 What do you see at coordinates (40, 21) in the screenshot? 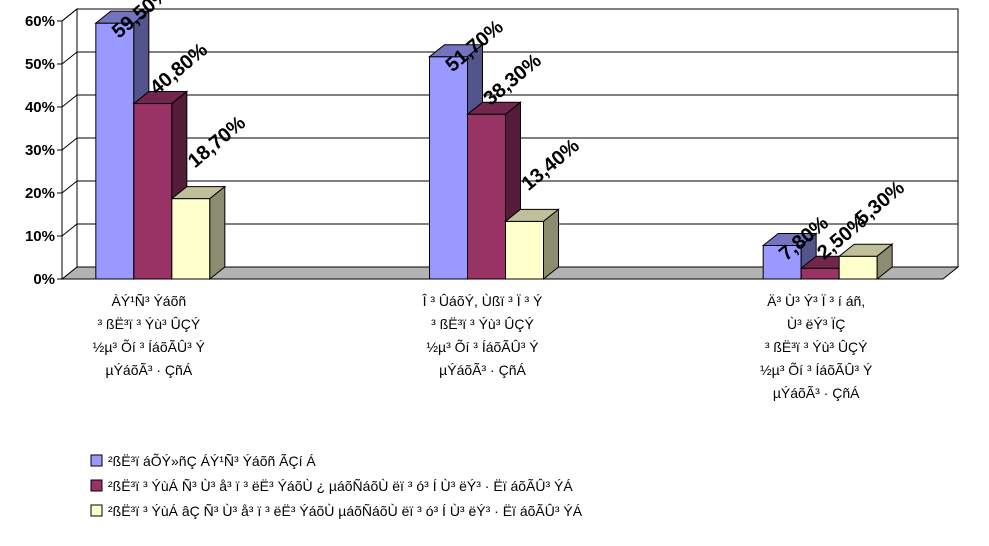
I see `y-tick-label: 60%` at bounding box center [40, 21].